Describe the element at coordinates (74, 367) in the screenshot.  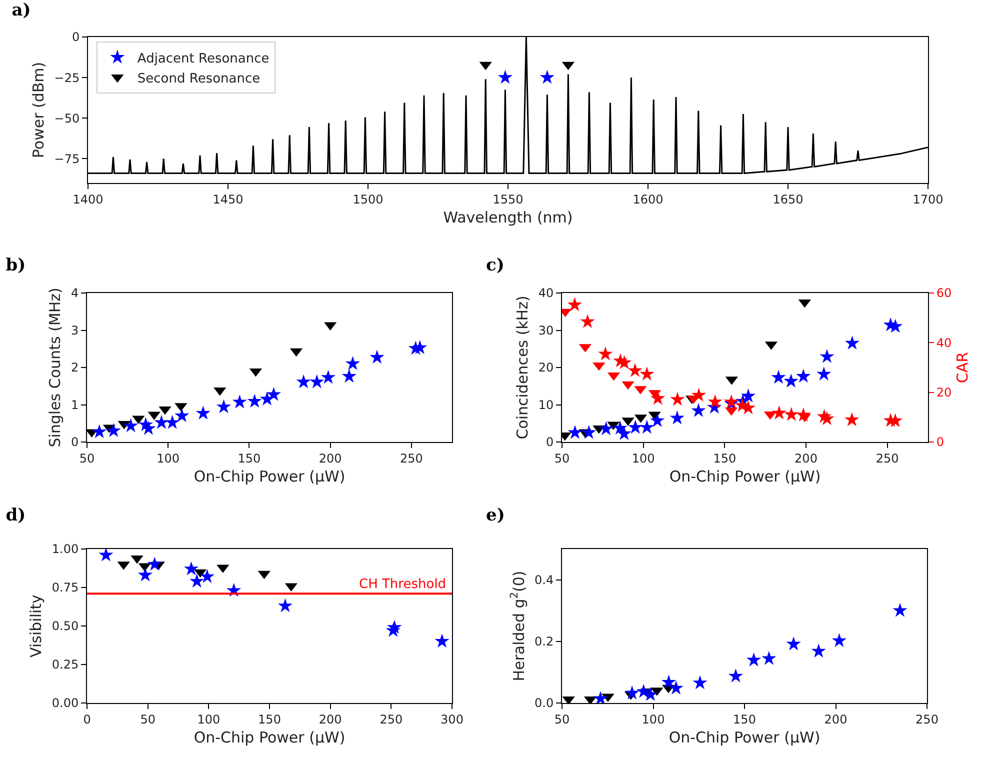
I see `y-tick-label: 2` at that location.